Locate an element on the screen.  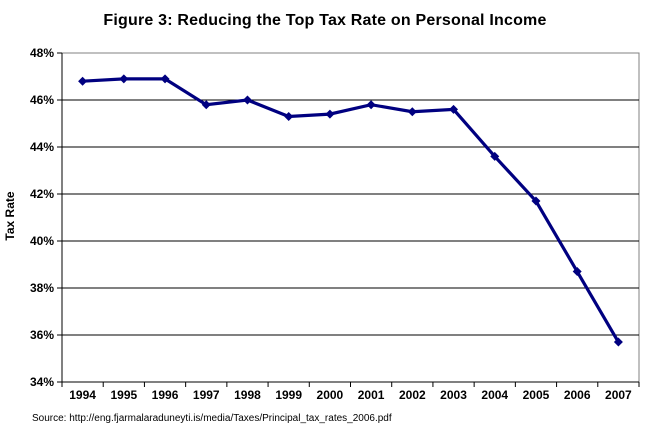
x-tick-label: 2000 is located at coordinates (330, 395).